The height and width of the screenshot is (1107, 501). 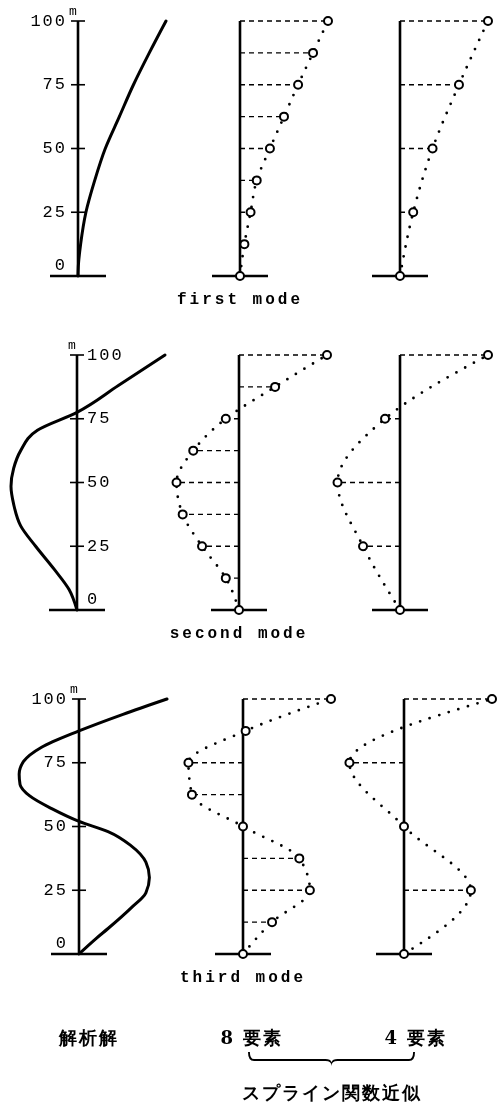 What do you see at coordinates (252, 1038) in the screenshot?
I see `text: 8 要素` at bounding box center [252, 1038].